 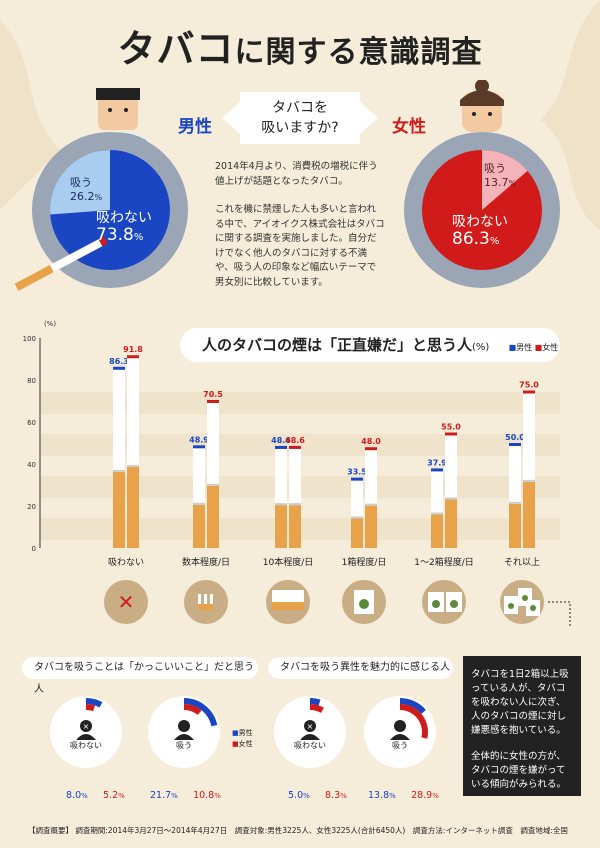 I want to click on smoke-right, so click(x=570, y=115).